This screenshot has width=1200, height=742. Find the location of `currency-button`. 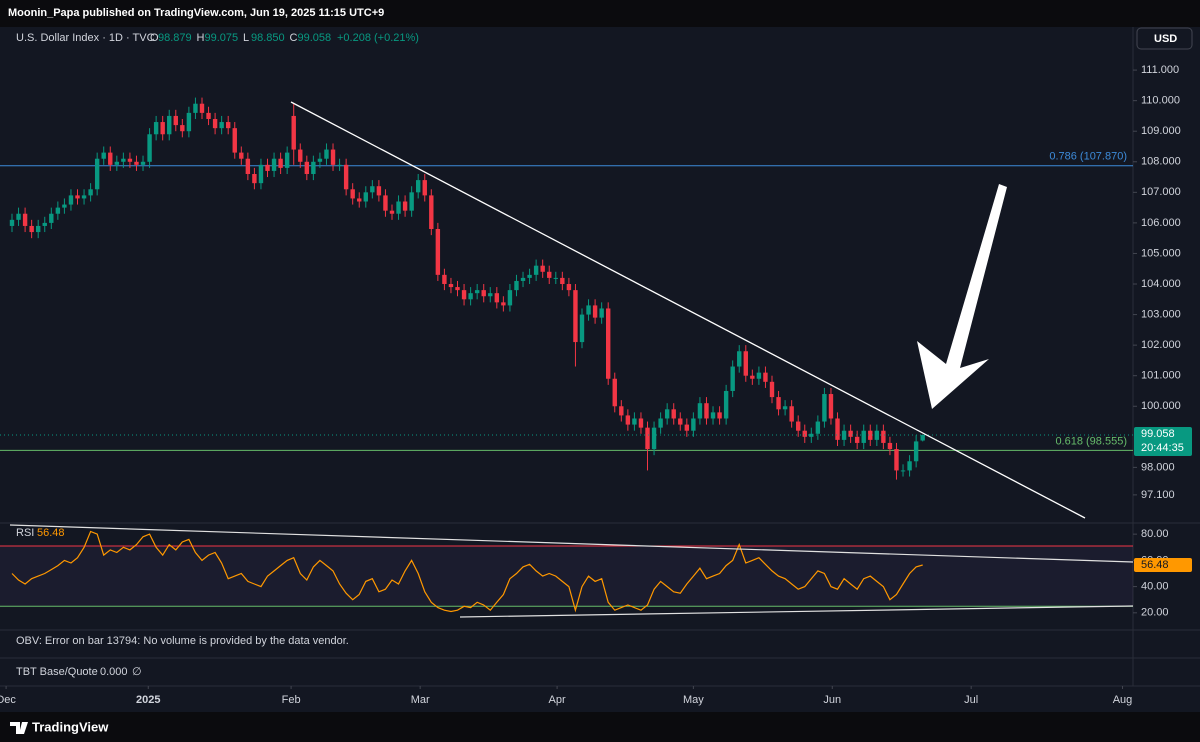

currency-button is located at coordinates (1164, 38).